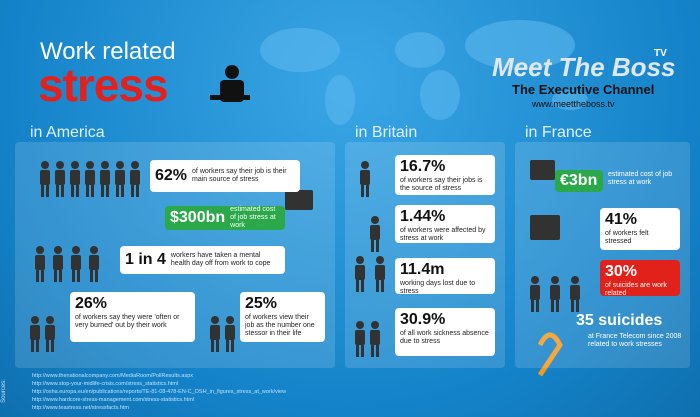 The image size is (700, 417). I want to click on stat-value: 25%, so click(261, 303).